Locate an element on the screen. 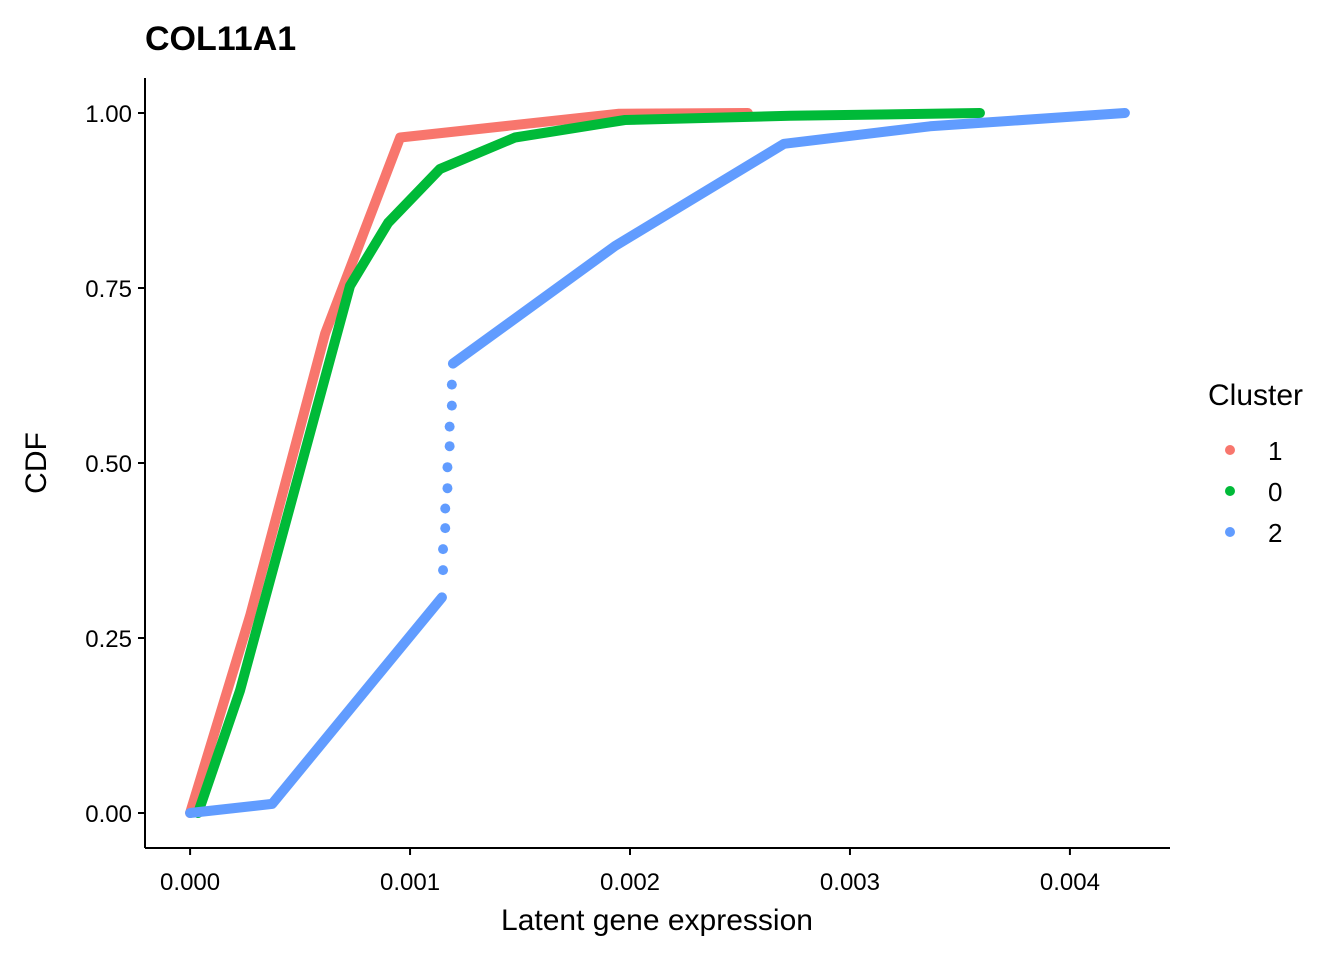 The width and height of the screenshot is (1344, 965). x-axis-label: Latent gene expression is located at coordinates (657, 920).